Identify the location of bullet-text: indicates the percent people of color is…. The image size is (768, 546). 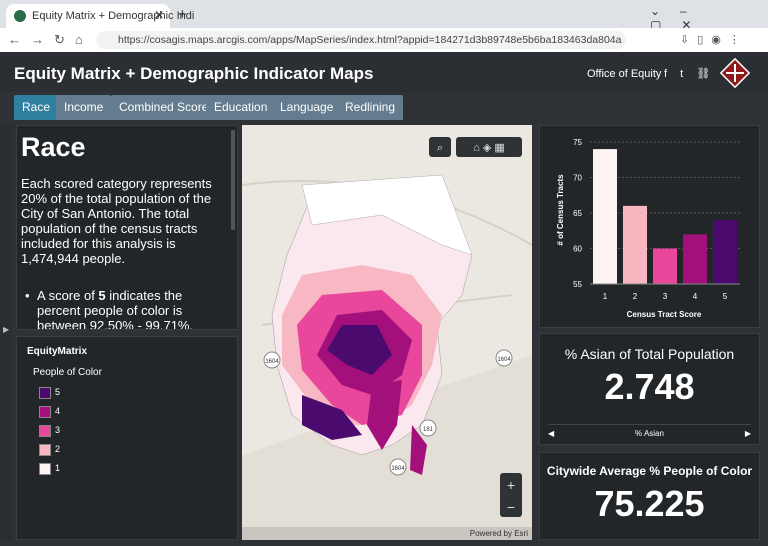
(115, 309).